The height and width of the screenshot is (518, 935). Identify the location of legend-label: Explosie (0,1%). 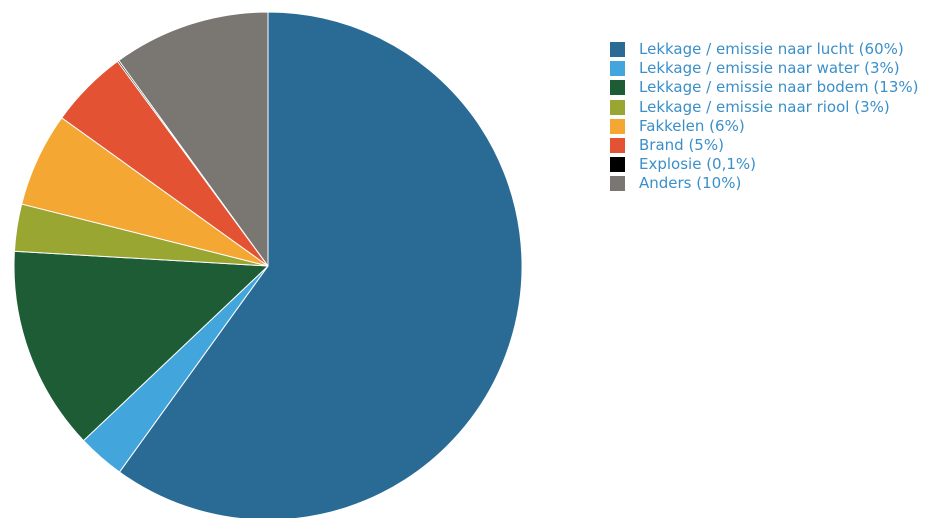
(698, 164).